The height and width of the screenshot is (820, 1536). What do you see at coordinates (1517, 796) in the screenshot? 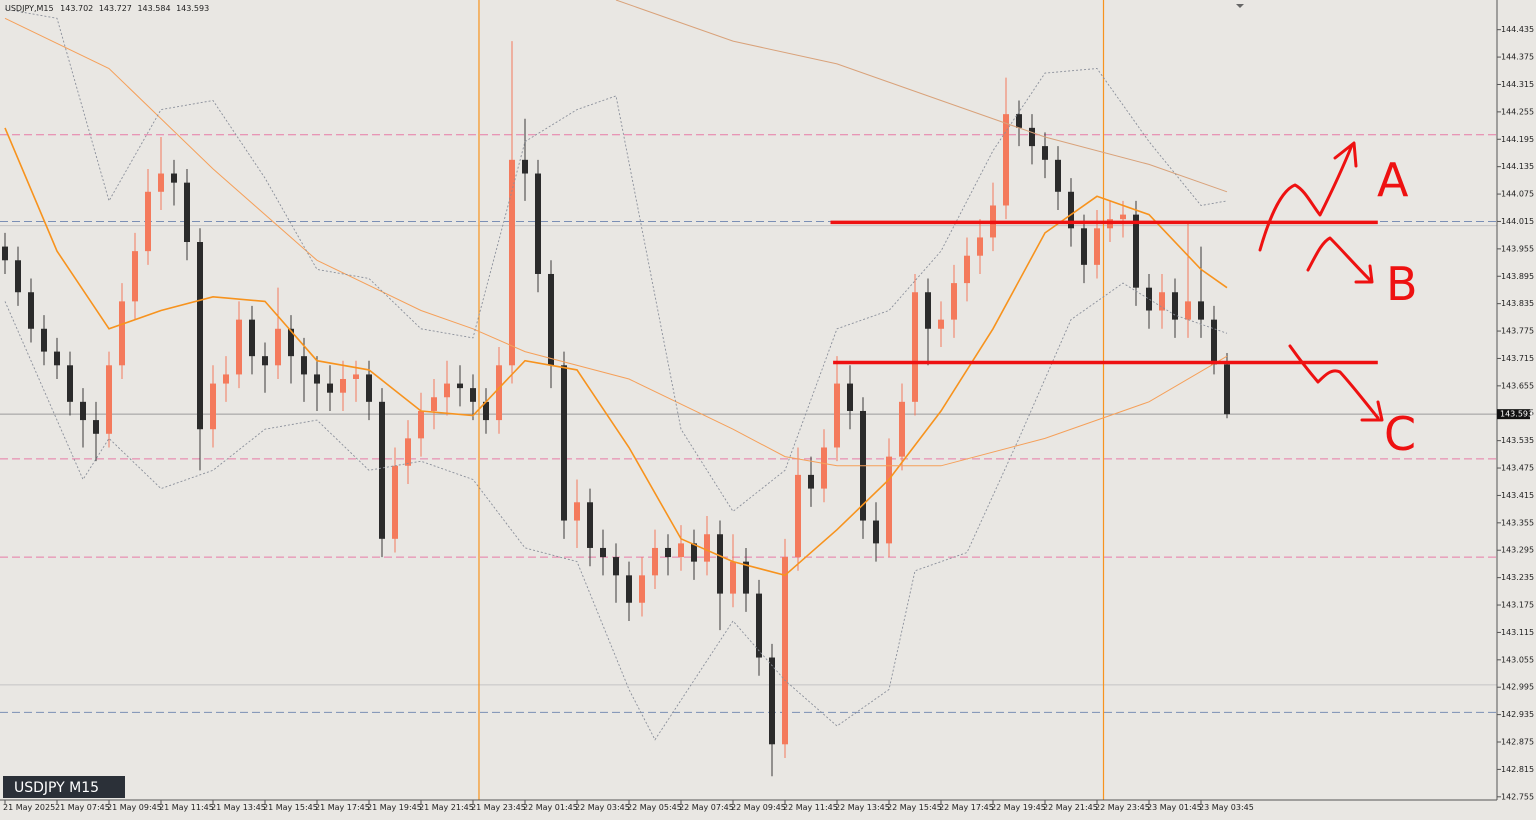
I see `y-tick-label: 142.755` at bounding box center [1517, 796].